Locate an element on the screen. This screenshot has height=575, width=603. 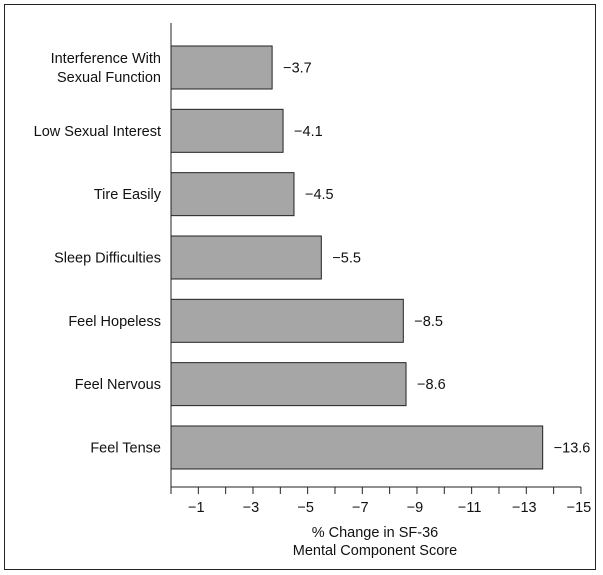
category-label: Feel Hopeless is located at coordinates (114, 322).